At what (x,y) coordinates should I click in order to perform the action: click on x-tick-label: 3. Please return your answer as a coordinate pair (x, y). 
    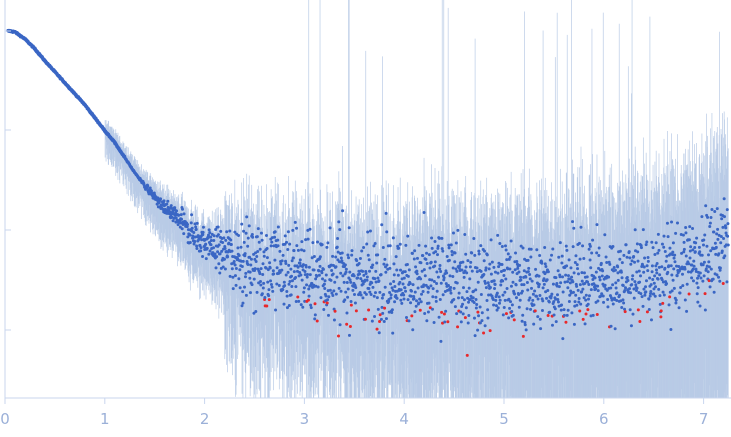
    Looking at the image, I should click on (305, 419).